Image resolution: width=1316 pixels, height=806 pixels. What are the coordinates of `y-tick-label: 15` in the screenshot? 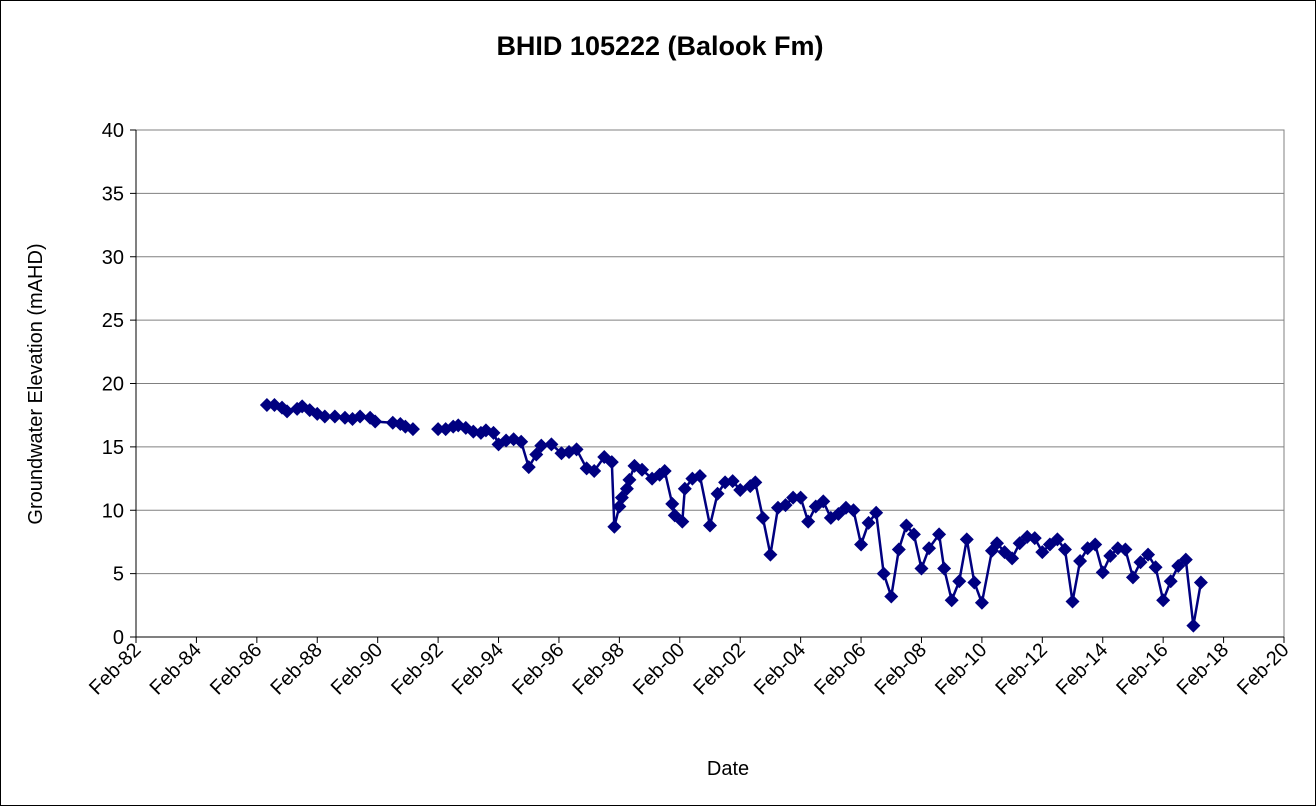 It's located at (113, 448).